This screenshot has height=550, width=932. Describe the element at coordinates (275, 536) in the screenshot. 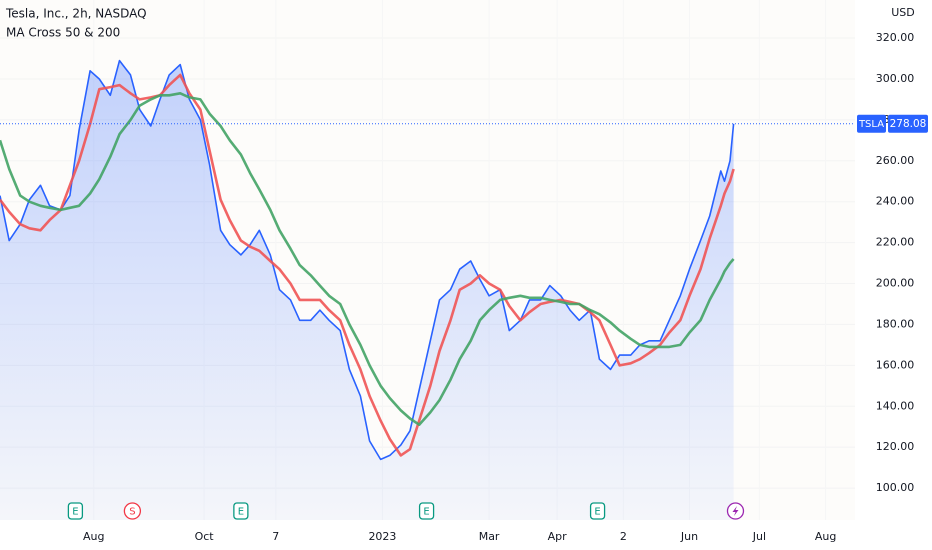

I see `x-tick-label: 7` at that location.